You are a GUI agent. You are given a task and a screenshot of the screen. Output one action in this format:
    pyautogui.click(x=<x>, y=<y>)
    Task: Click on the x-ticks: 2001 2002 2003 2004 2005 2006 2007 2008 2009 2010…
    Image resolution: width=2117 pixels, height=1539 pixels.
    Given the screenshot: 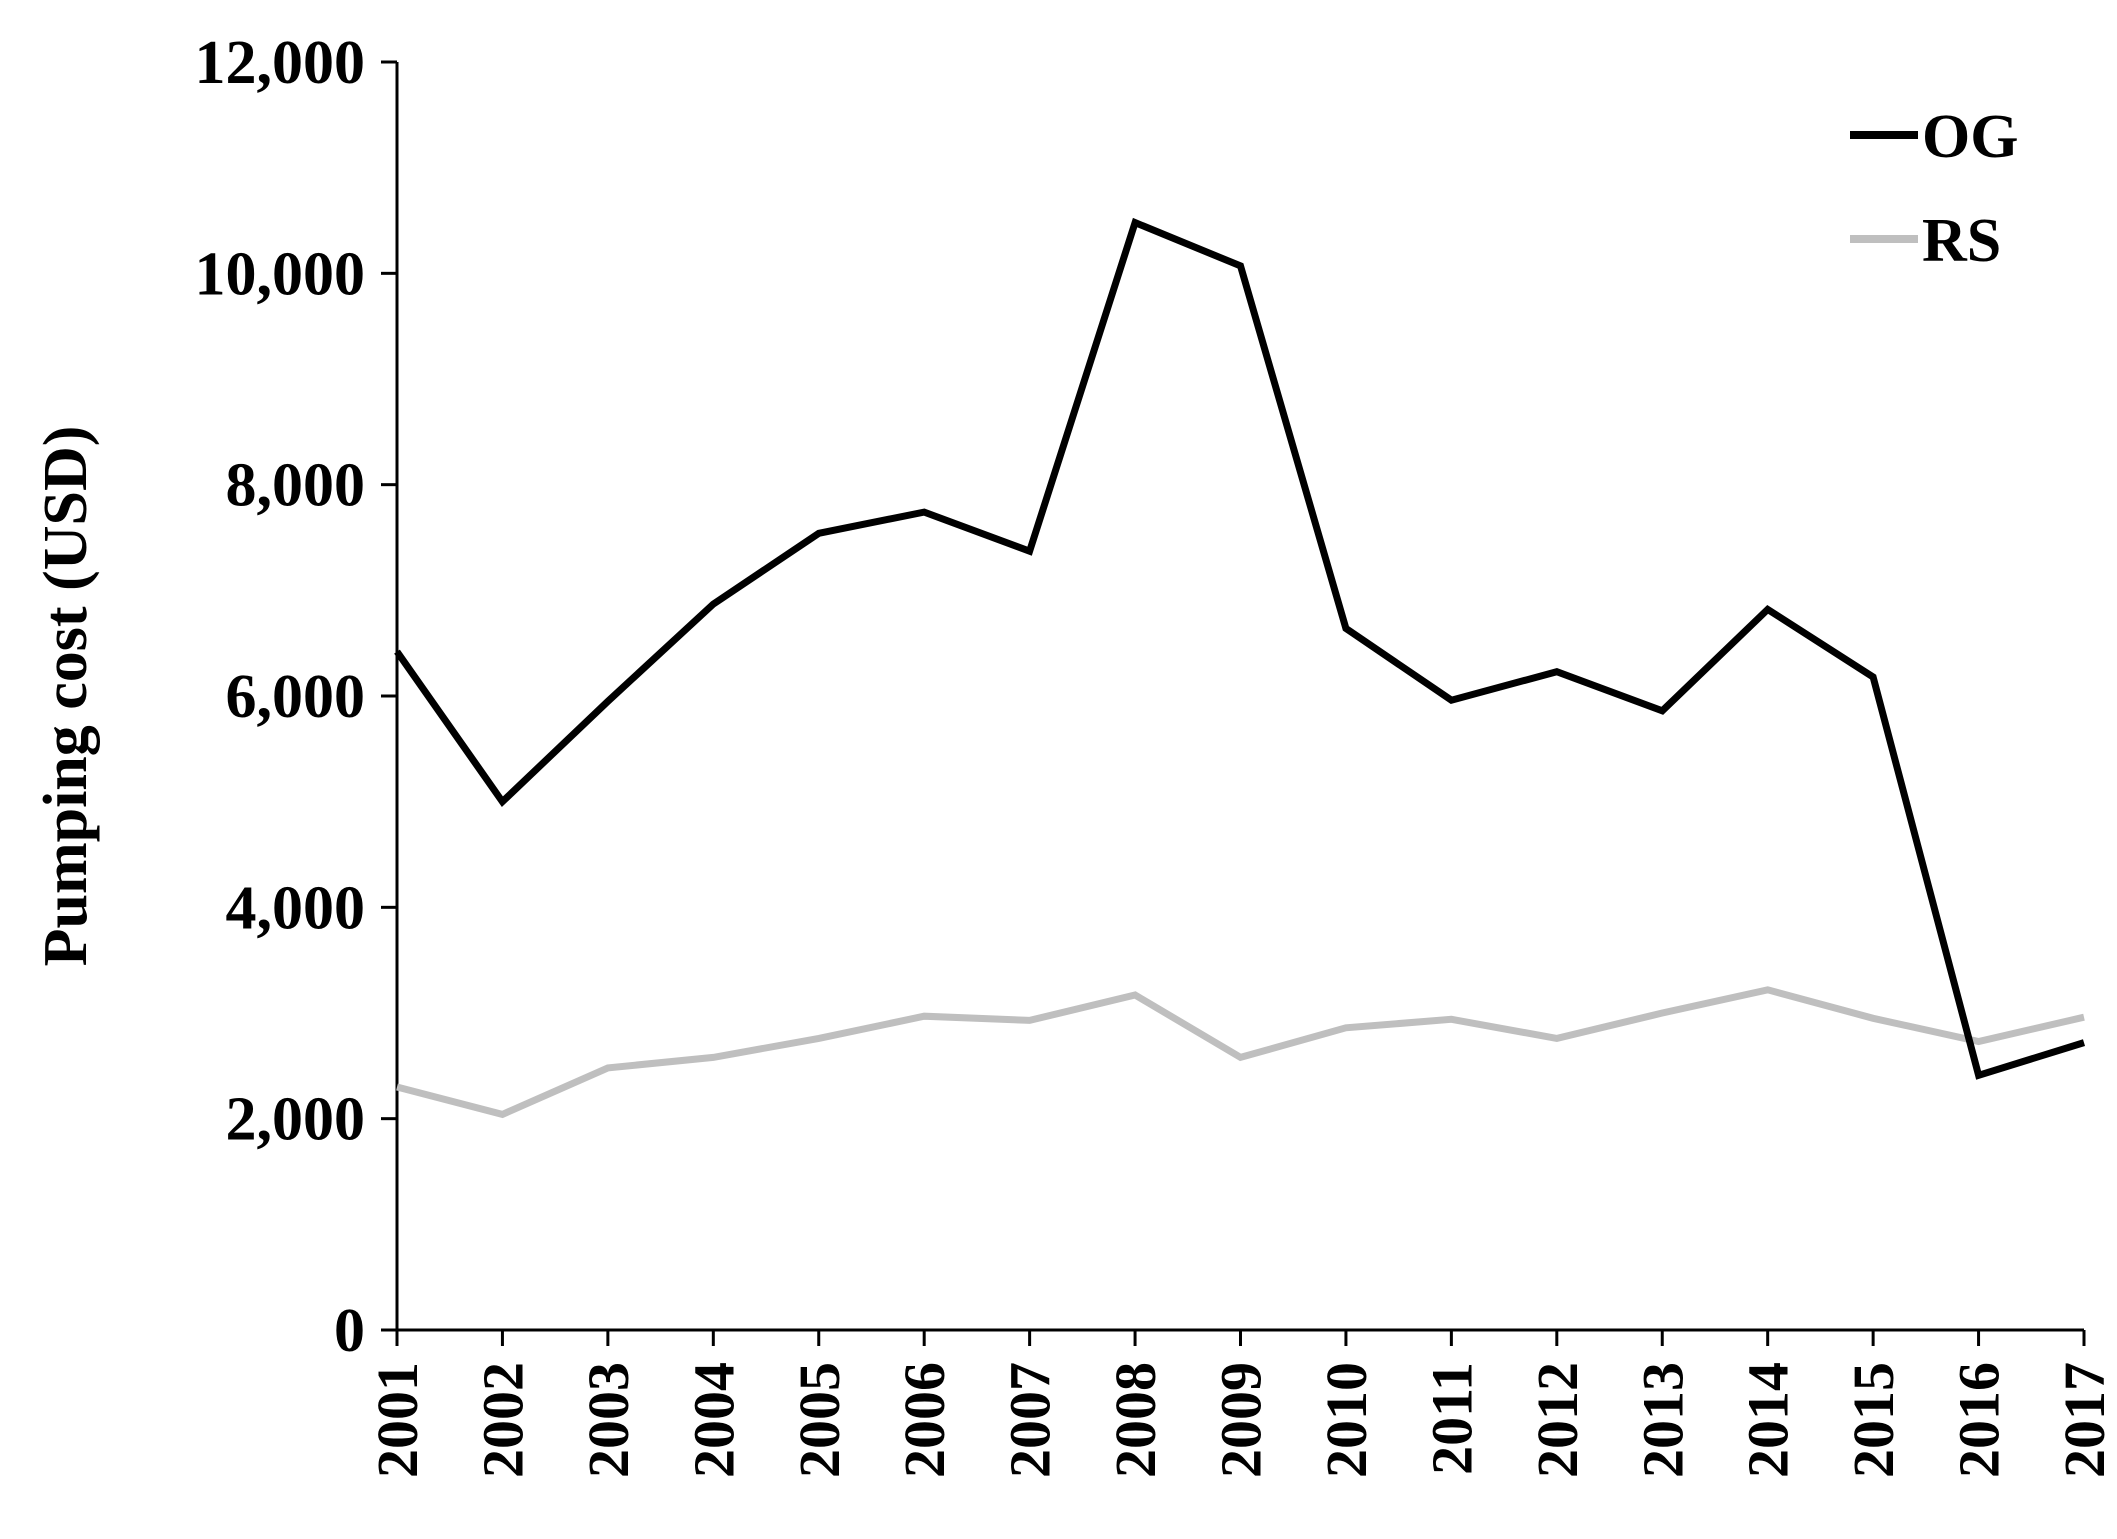 What is the action you would take?
    pyautogui.click(x=1241, y=1404)
    